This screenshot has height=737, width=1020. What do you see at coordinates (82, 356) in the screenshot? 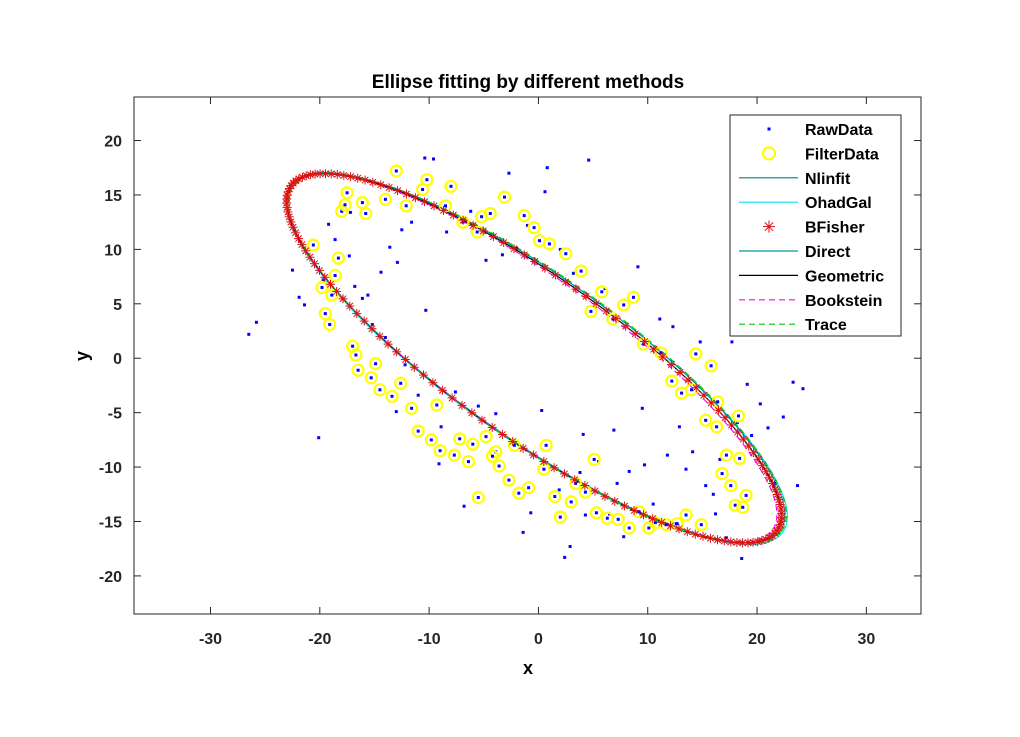
I see `y-axis-label: y` at bounding box center [82, 356].